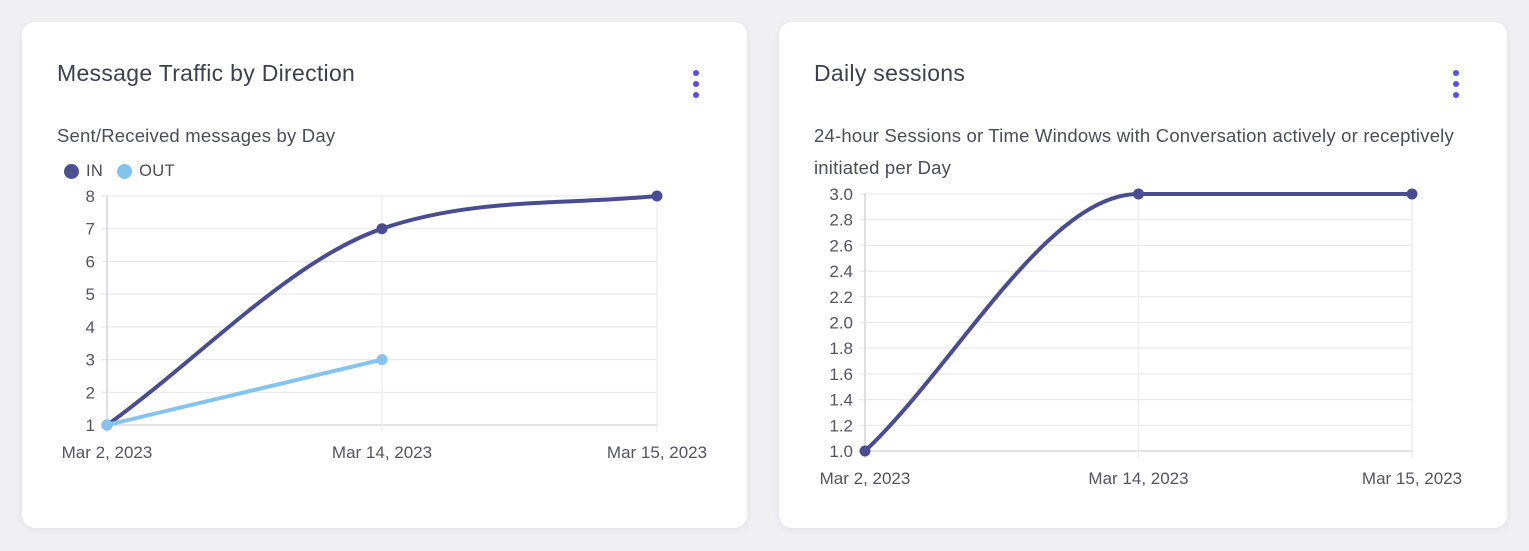 This screenshot has width=1529, height=551. What do you see at coordinates (841, 374) in the screenshot?
I see `svg-text: 1.6` at bounding box center [841, 374].